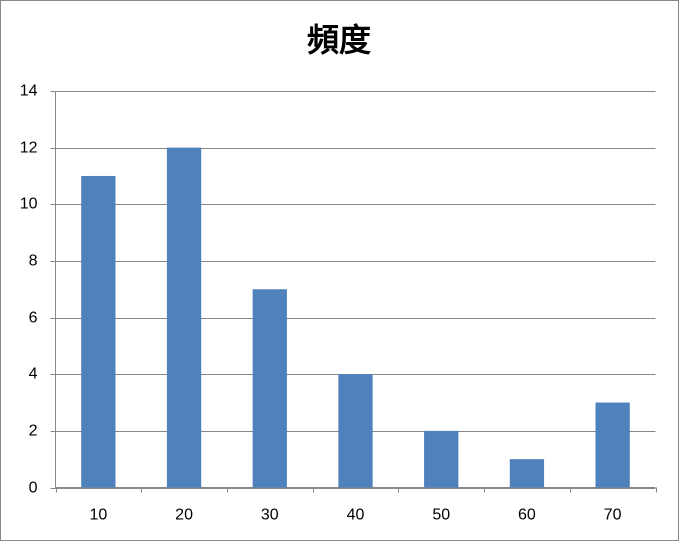  What do you see at coordinates (184, 515) in the screenshot?
I see `x-tick-label: 20` at bounding box center [184, 515].